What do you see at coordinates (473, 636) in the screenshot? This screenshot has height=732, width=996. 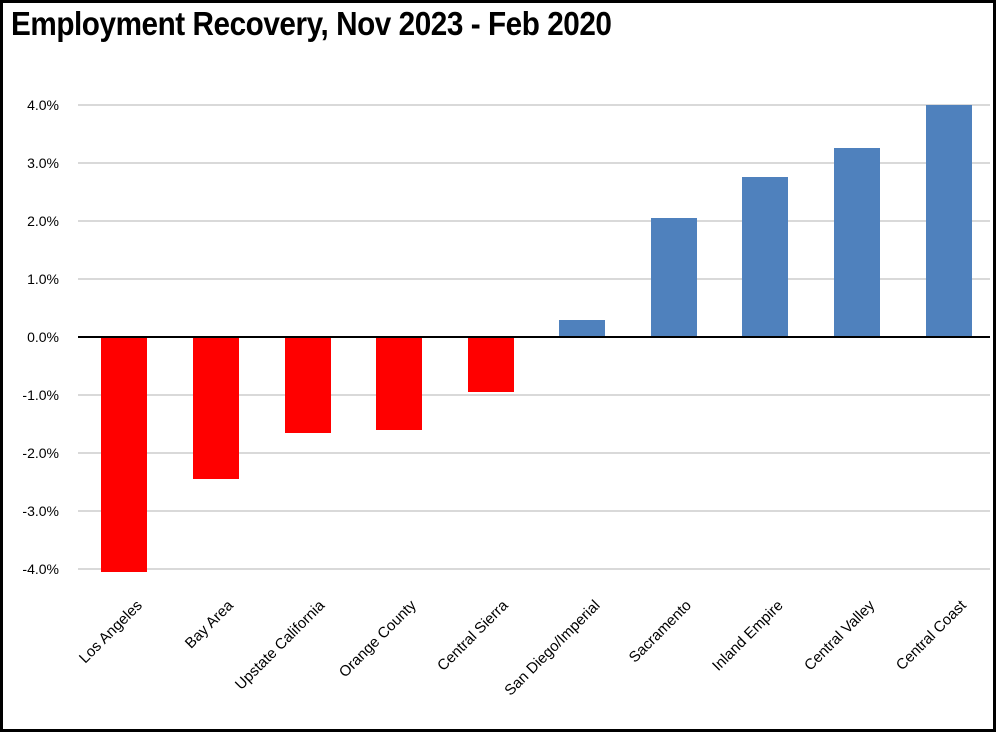 I see `x-axis-label: Central Sierra` at bounding box center [473, 636].